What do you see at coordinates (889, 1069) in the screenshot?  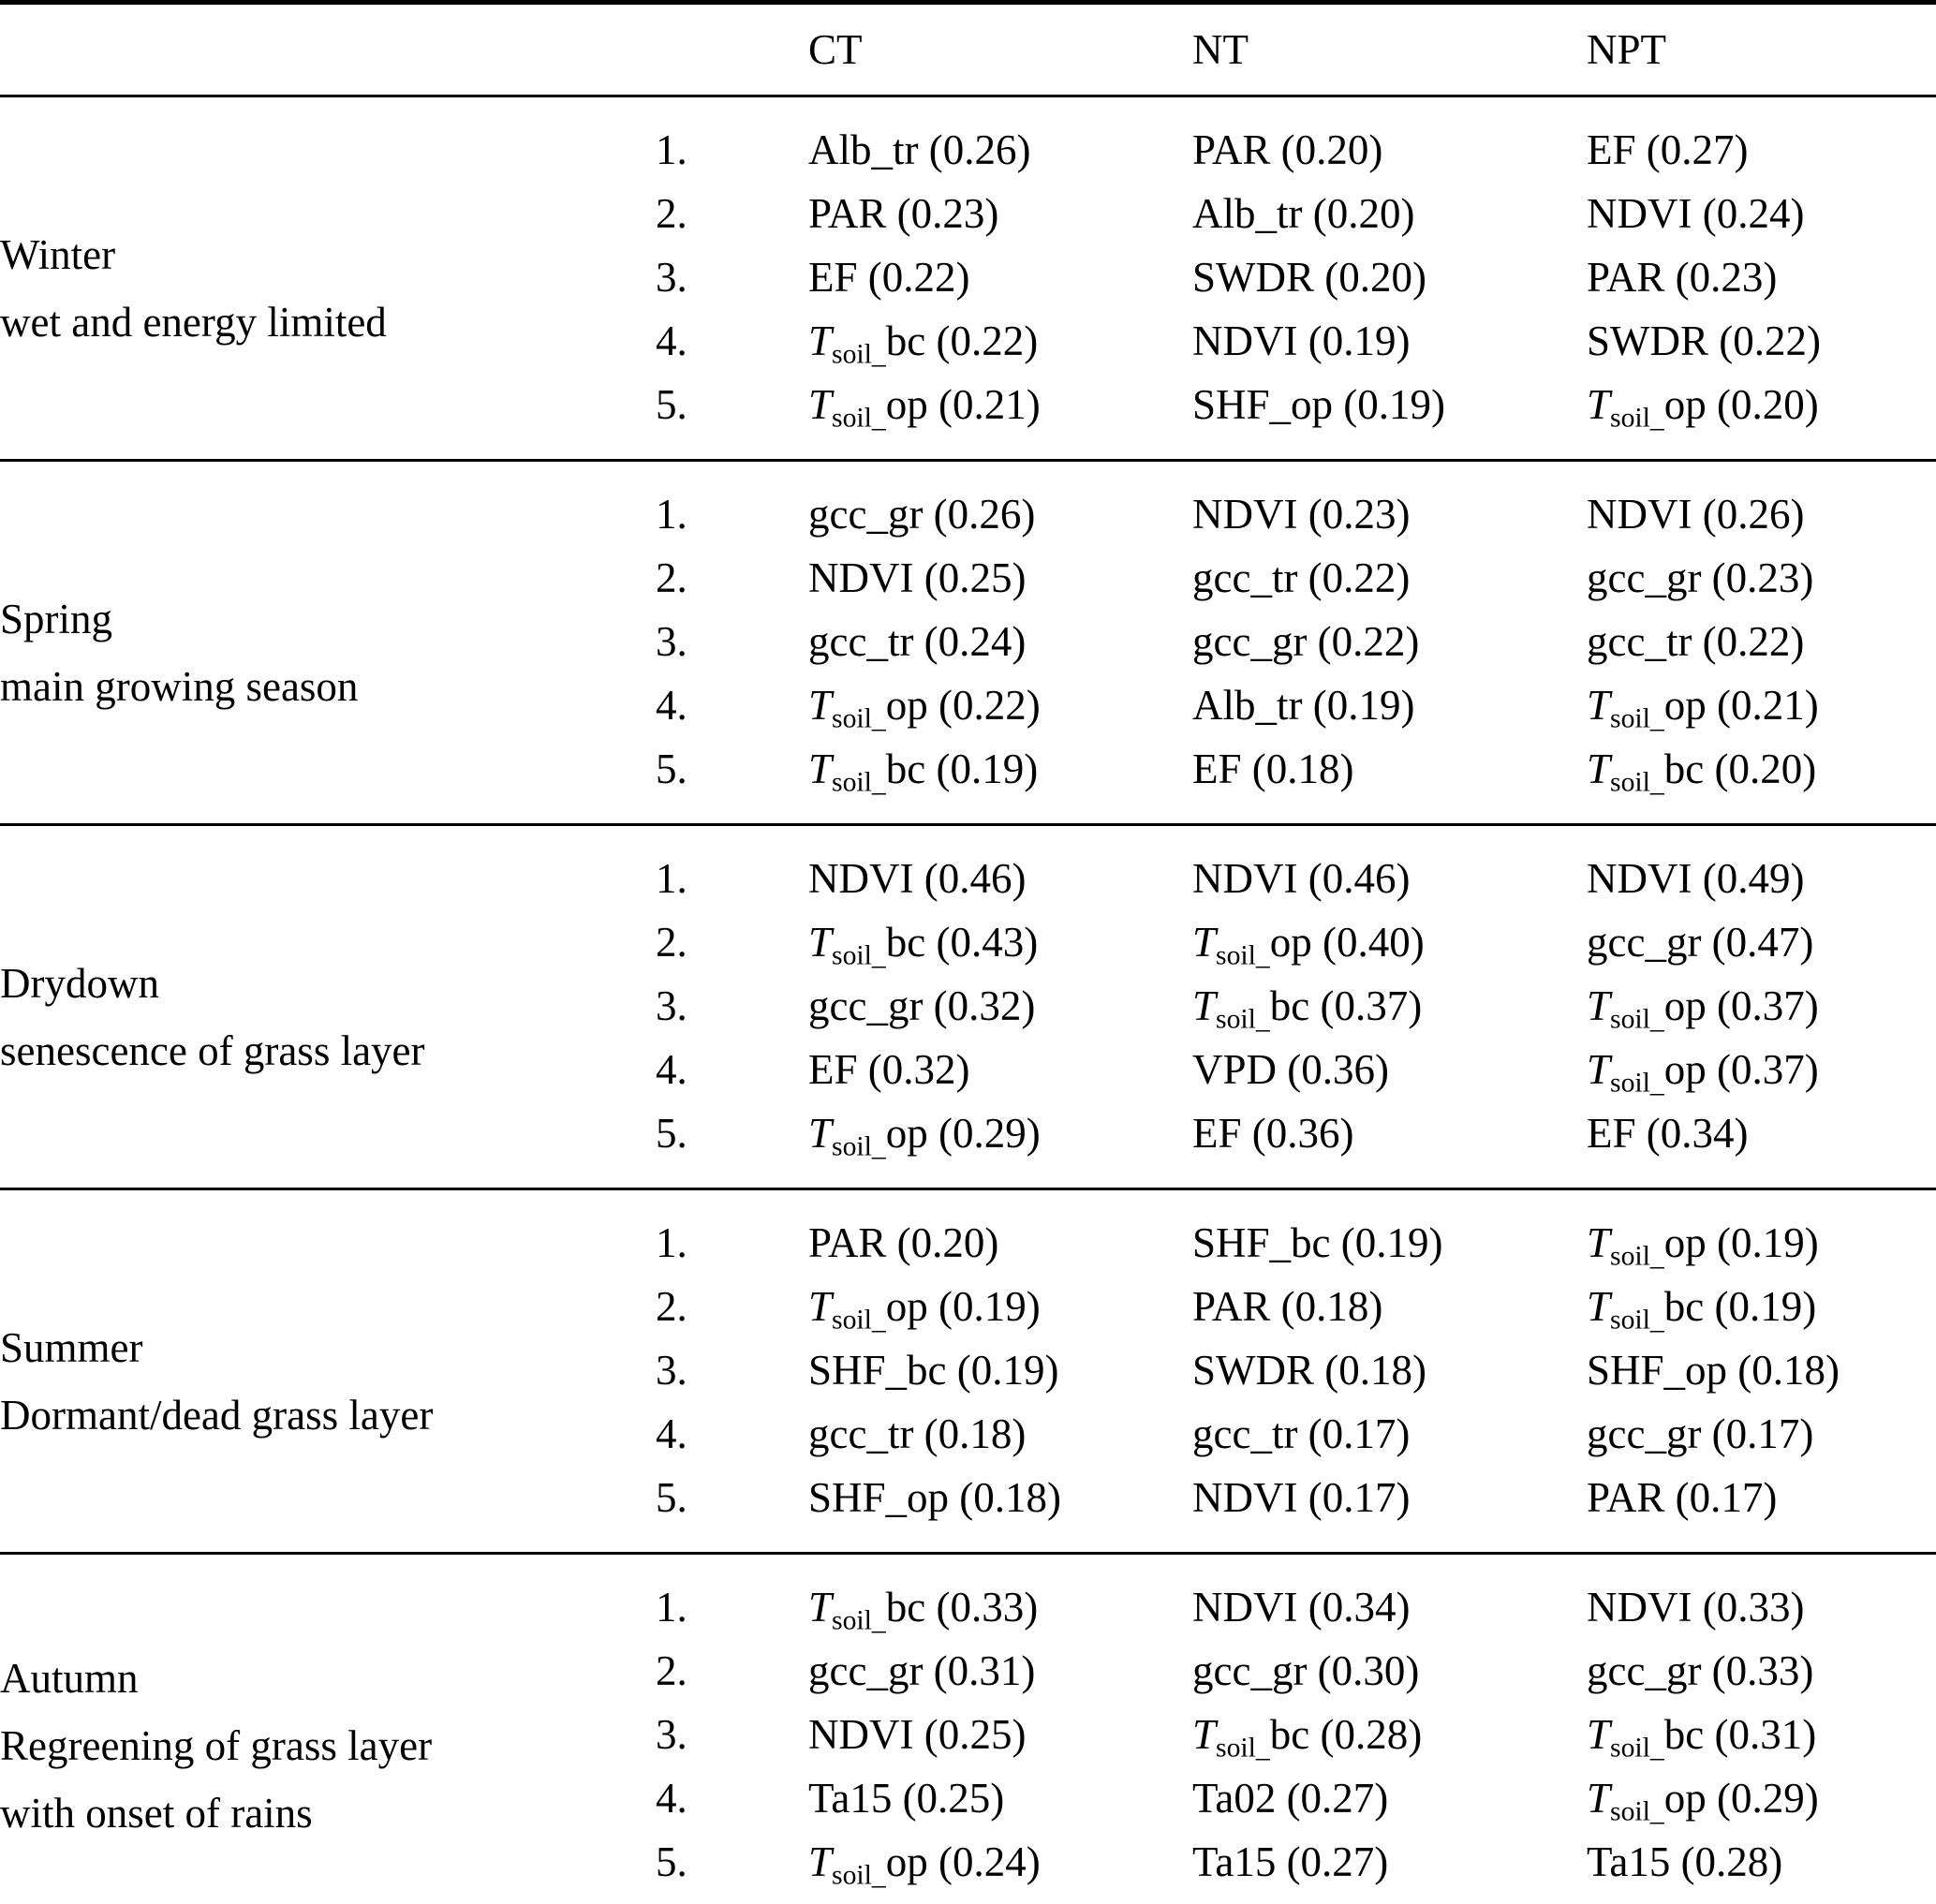 I see `predictor-cell-ct: EF (0.32)` at bounding box center [889, 1069].